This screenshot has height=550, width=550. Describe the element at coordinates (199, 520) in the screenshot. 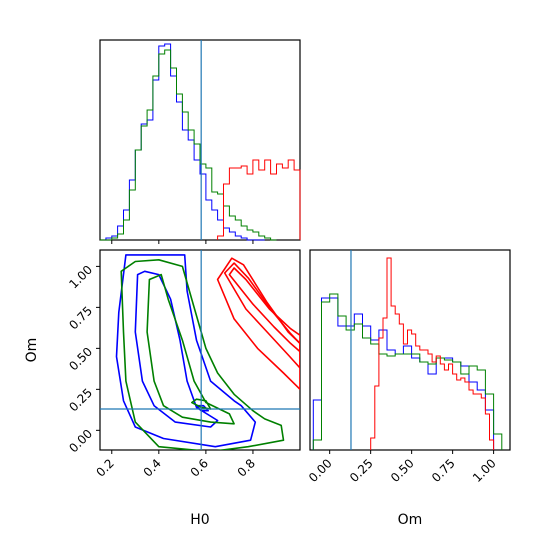

I see `h0-axis-label: H0` at that location.